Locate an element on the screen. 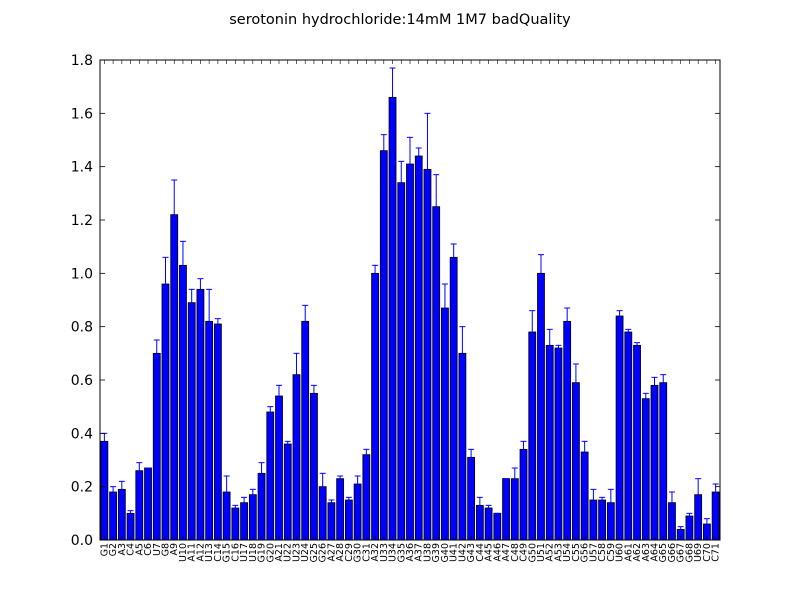 Image resolution: width=800 pixels, height=604 pixels. bar-U18 is located at coordinates (252, 517).